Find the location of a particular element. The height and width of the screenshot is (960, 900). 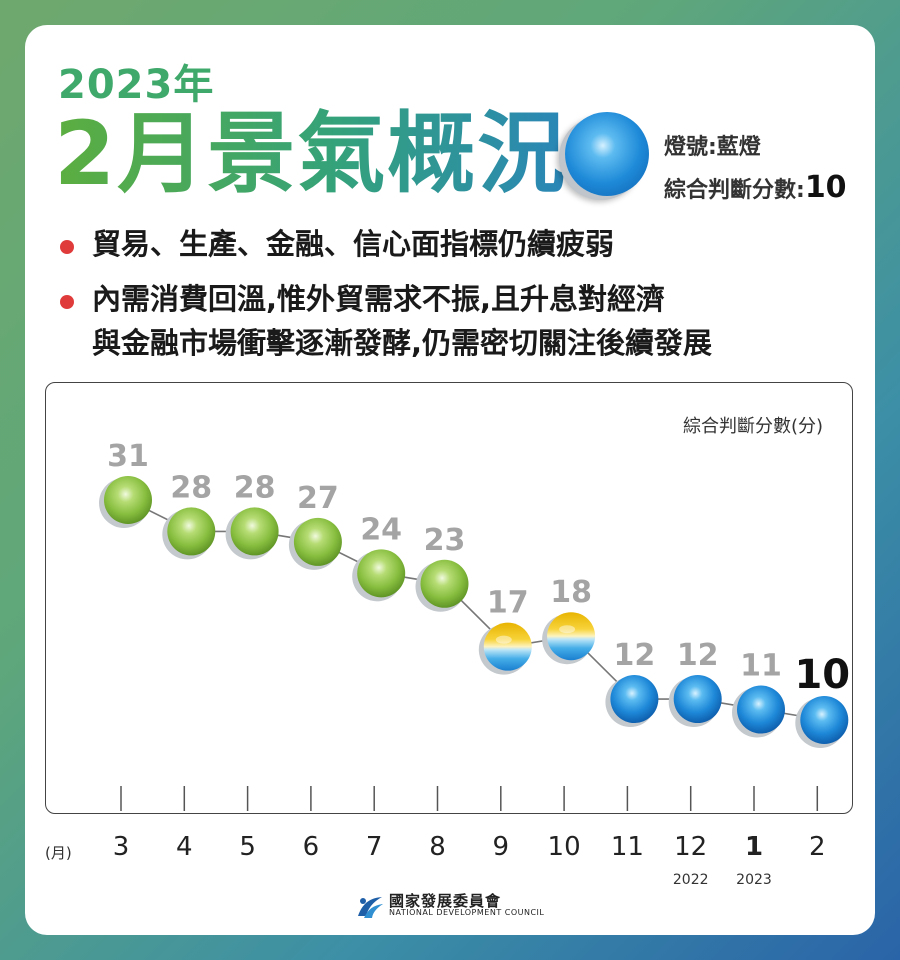

bullet-text-2: 內需消費回溫,惟外貿需求不振,且升息對經濟 is located at coordinates (379, 299).